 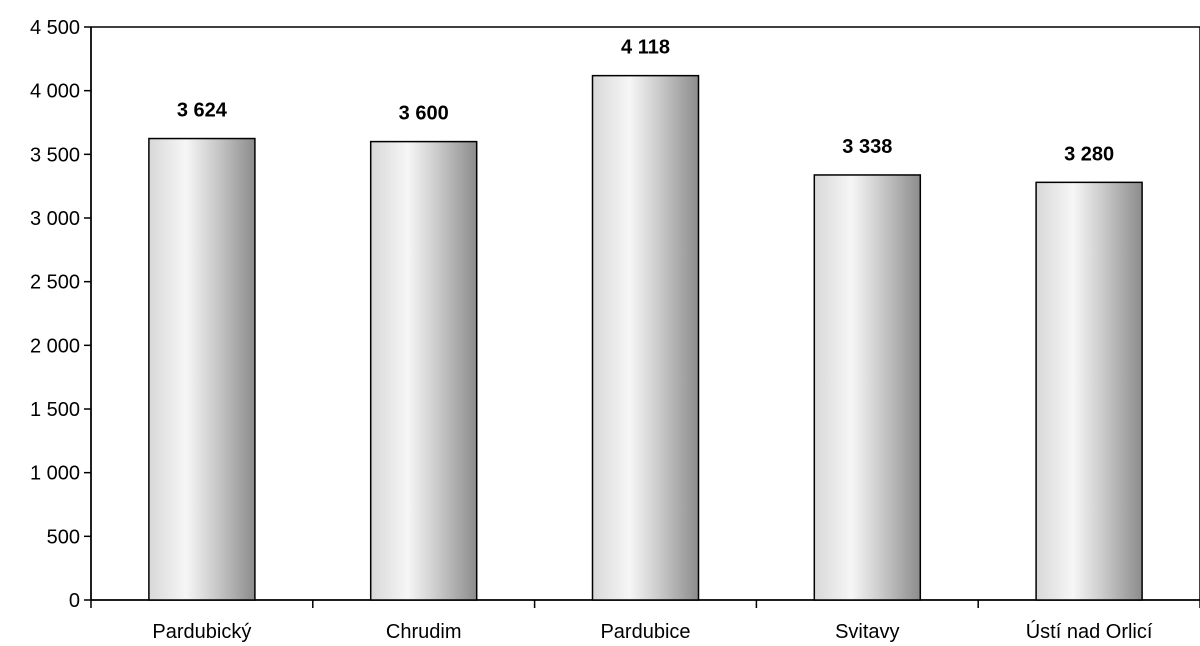 I want to click on y-tick-label: 1 000, so click(x=55, y=474).